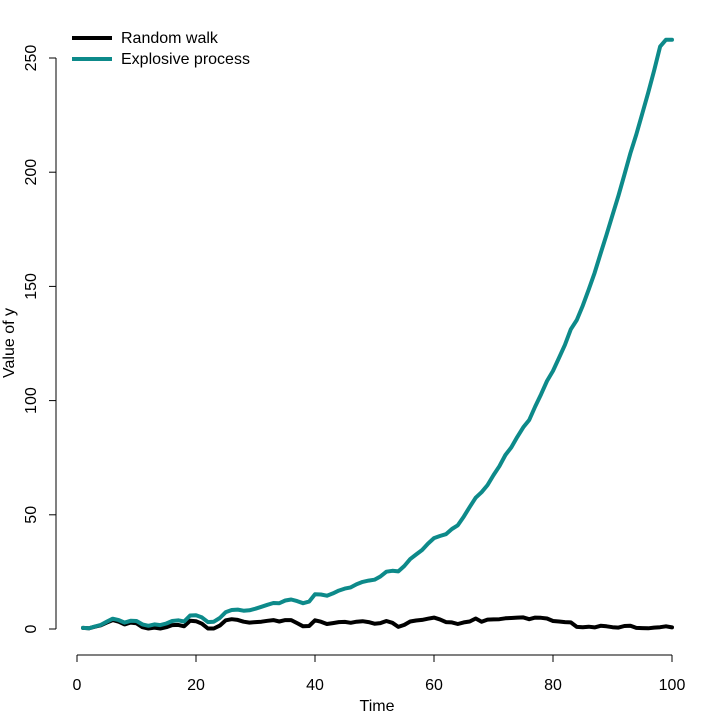  What do you see at coordinates (672, 685) in the screenshot?
I see `x-tick-label: 100` at bounding box center [672, 685].